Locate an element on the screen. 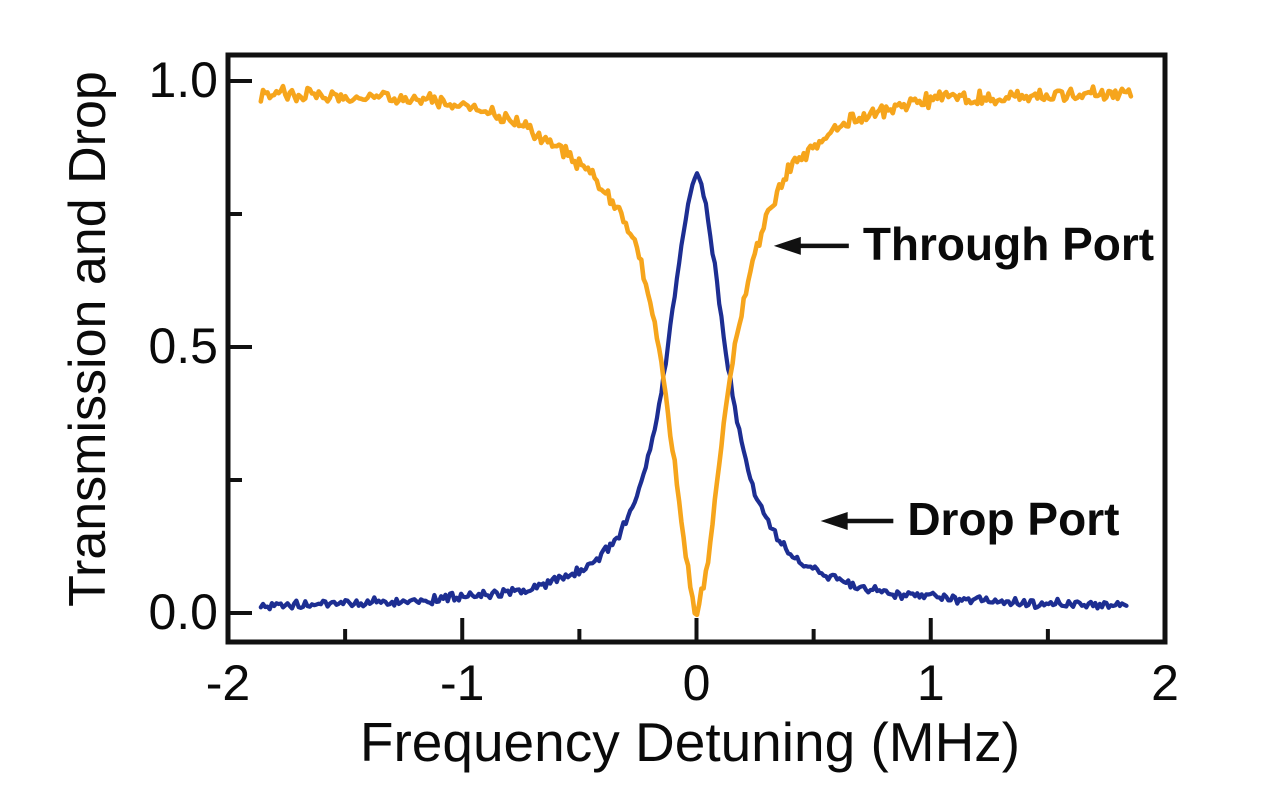 The width and height of the screenshot is (1280, 807). x-tick-label: 0 is located at coordinates (696, 683).